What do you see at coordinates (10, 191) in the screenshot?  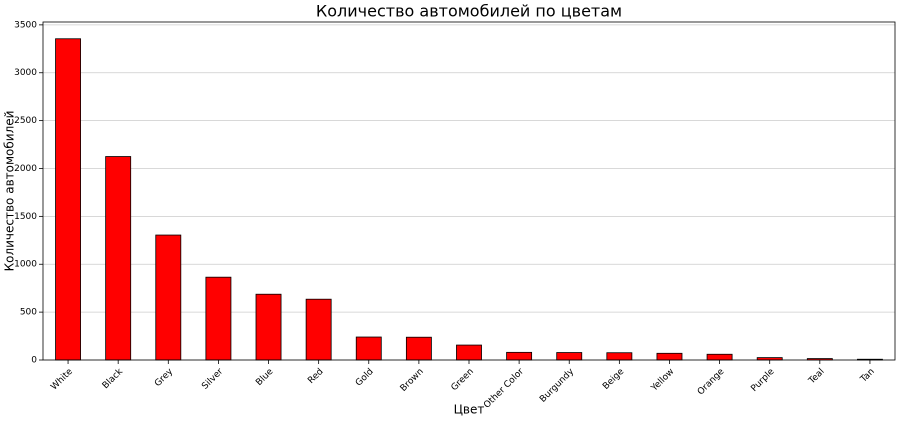 I see `y-axis-label: Количество автомобилей` at bounding box center [10, 191].